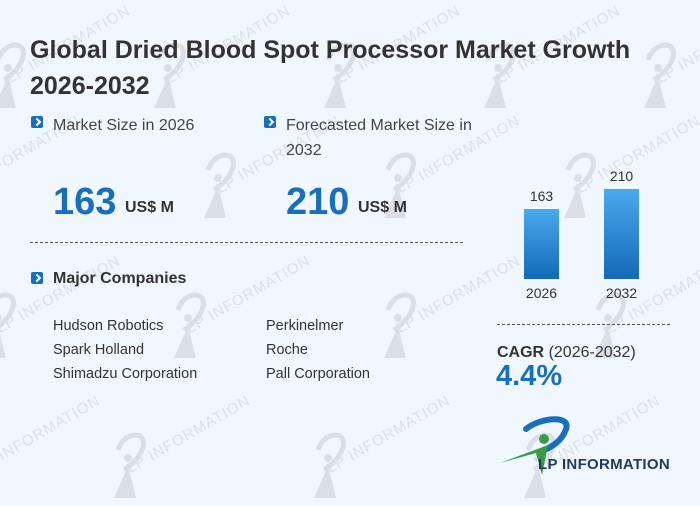  Describe the element at coordinates (541, 244) in the screenshot. I see `bar-2026` at that location.